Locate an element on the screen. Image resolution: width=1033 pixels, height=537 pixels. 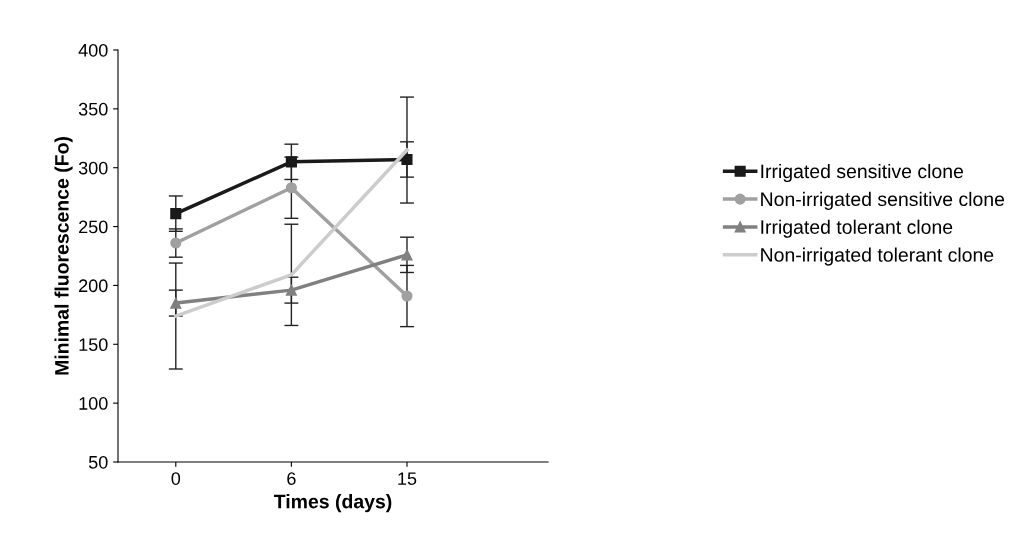
x-tick-label: 6 is located at coordinates (291, 478).